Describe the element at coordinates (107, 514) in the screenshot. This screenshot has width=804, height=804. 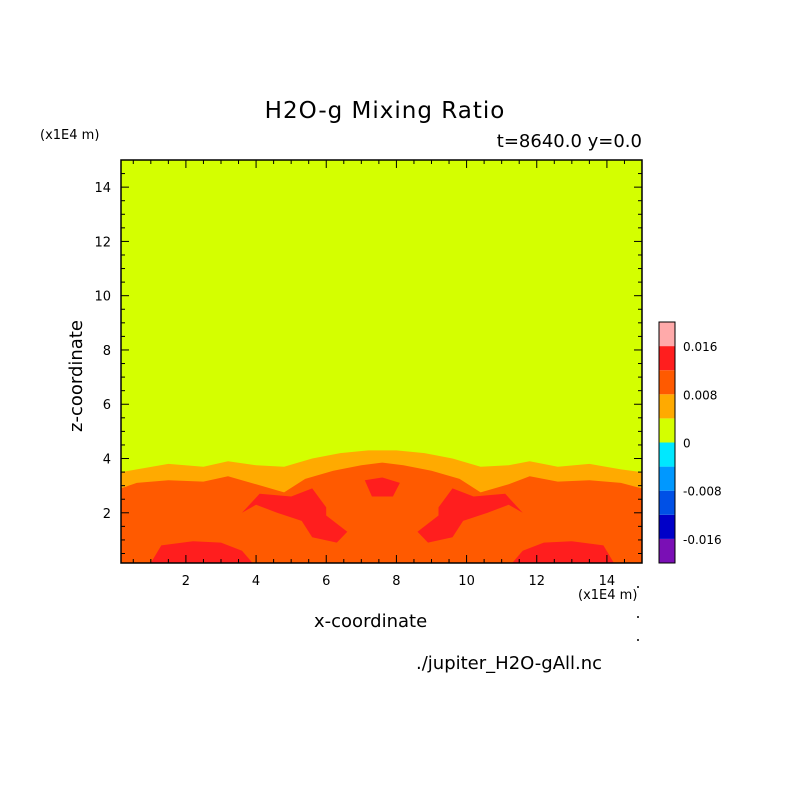
I see `y-tick-label: 2` at that location.